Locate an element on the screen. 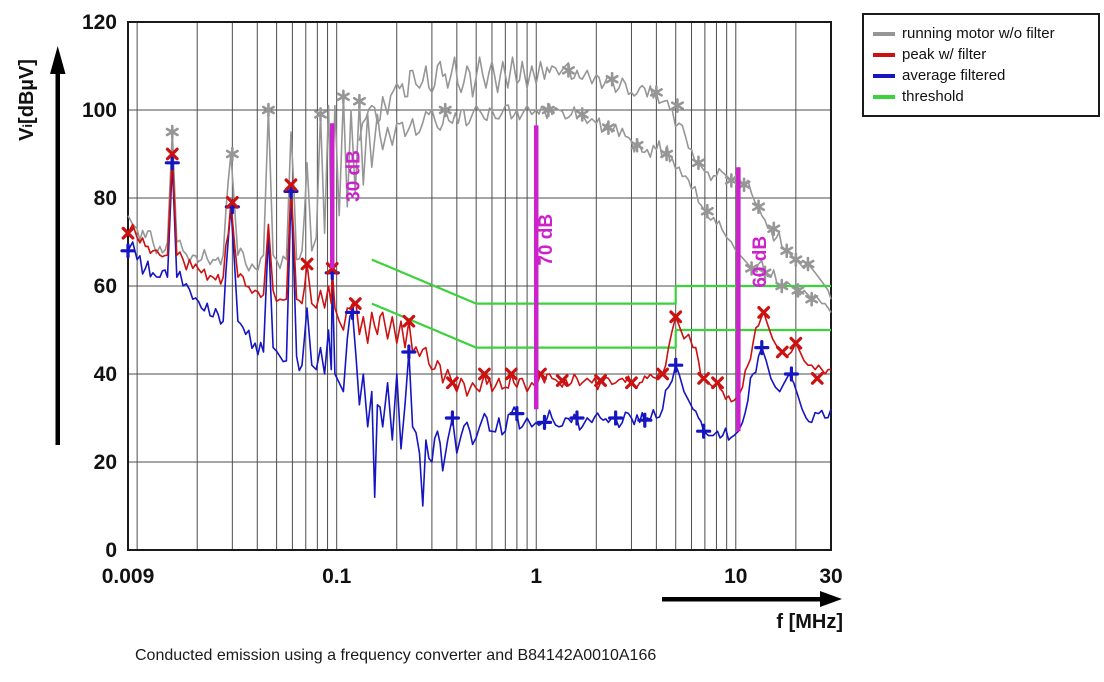 The image size is (1104, 682). y-tick-label: 40 is located at coordinates (105, 374).